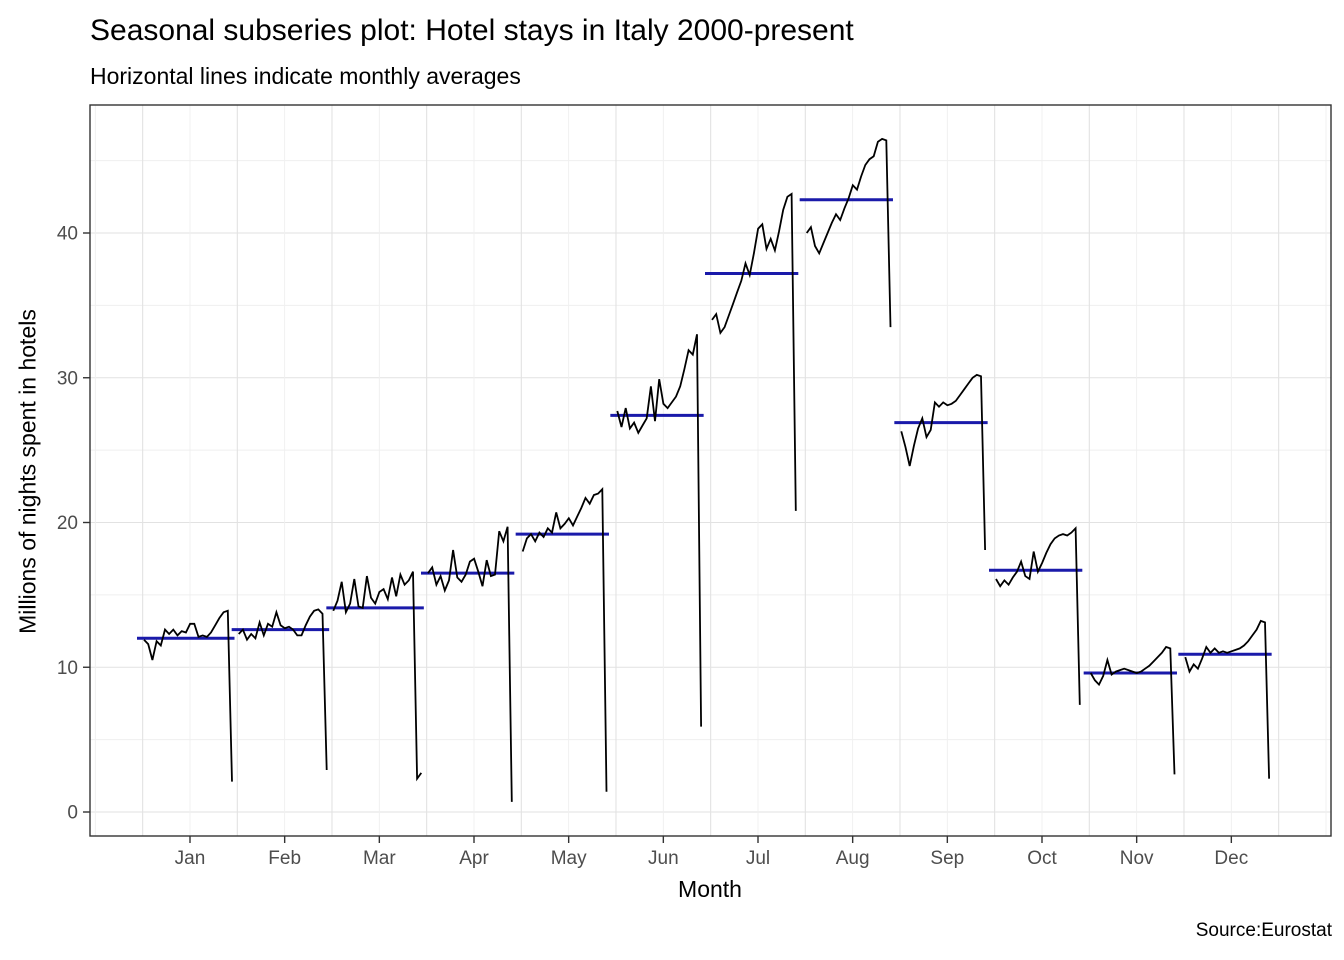 The width and height of the screenshot is (1344, 960). What do you see at coordinates (1137, 858) in the screenshot?
I see `x-tick-label: Nov` at bounding box center [1137, 858].